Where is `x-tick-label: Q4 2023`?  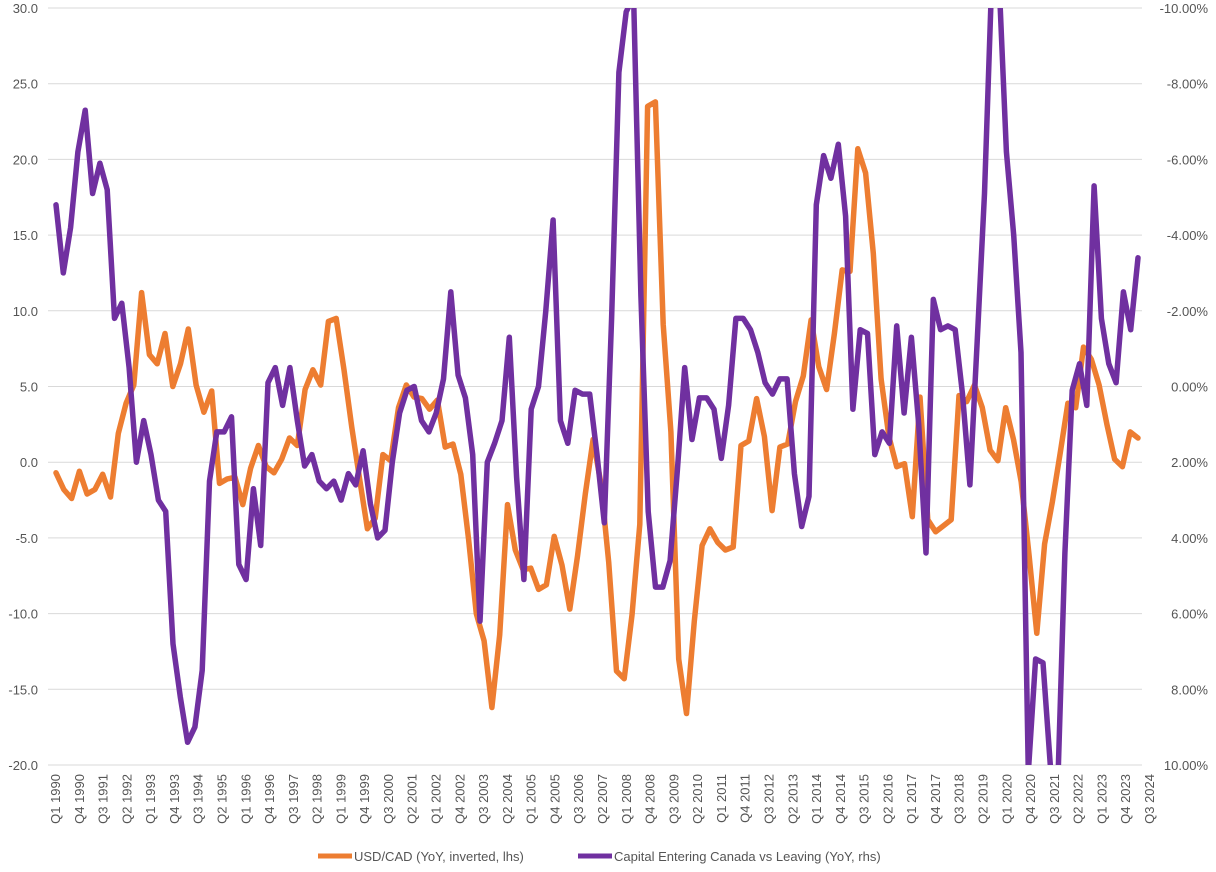
x-tick-label: Q4 2023 is located at coordinates (1125, 799).